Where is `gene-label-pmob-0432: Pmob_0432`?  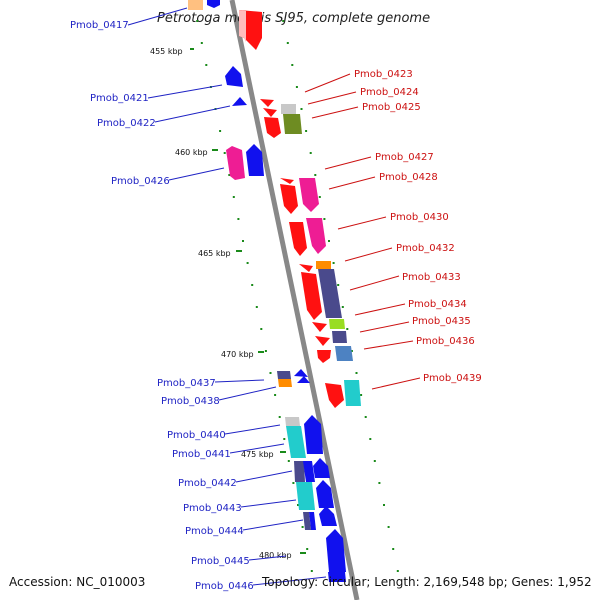
gene-label-pmob-0432: Pmob_0432 is located at coordinates (425, 248).